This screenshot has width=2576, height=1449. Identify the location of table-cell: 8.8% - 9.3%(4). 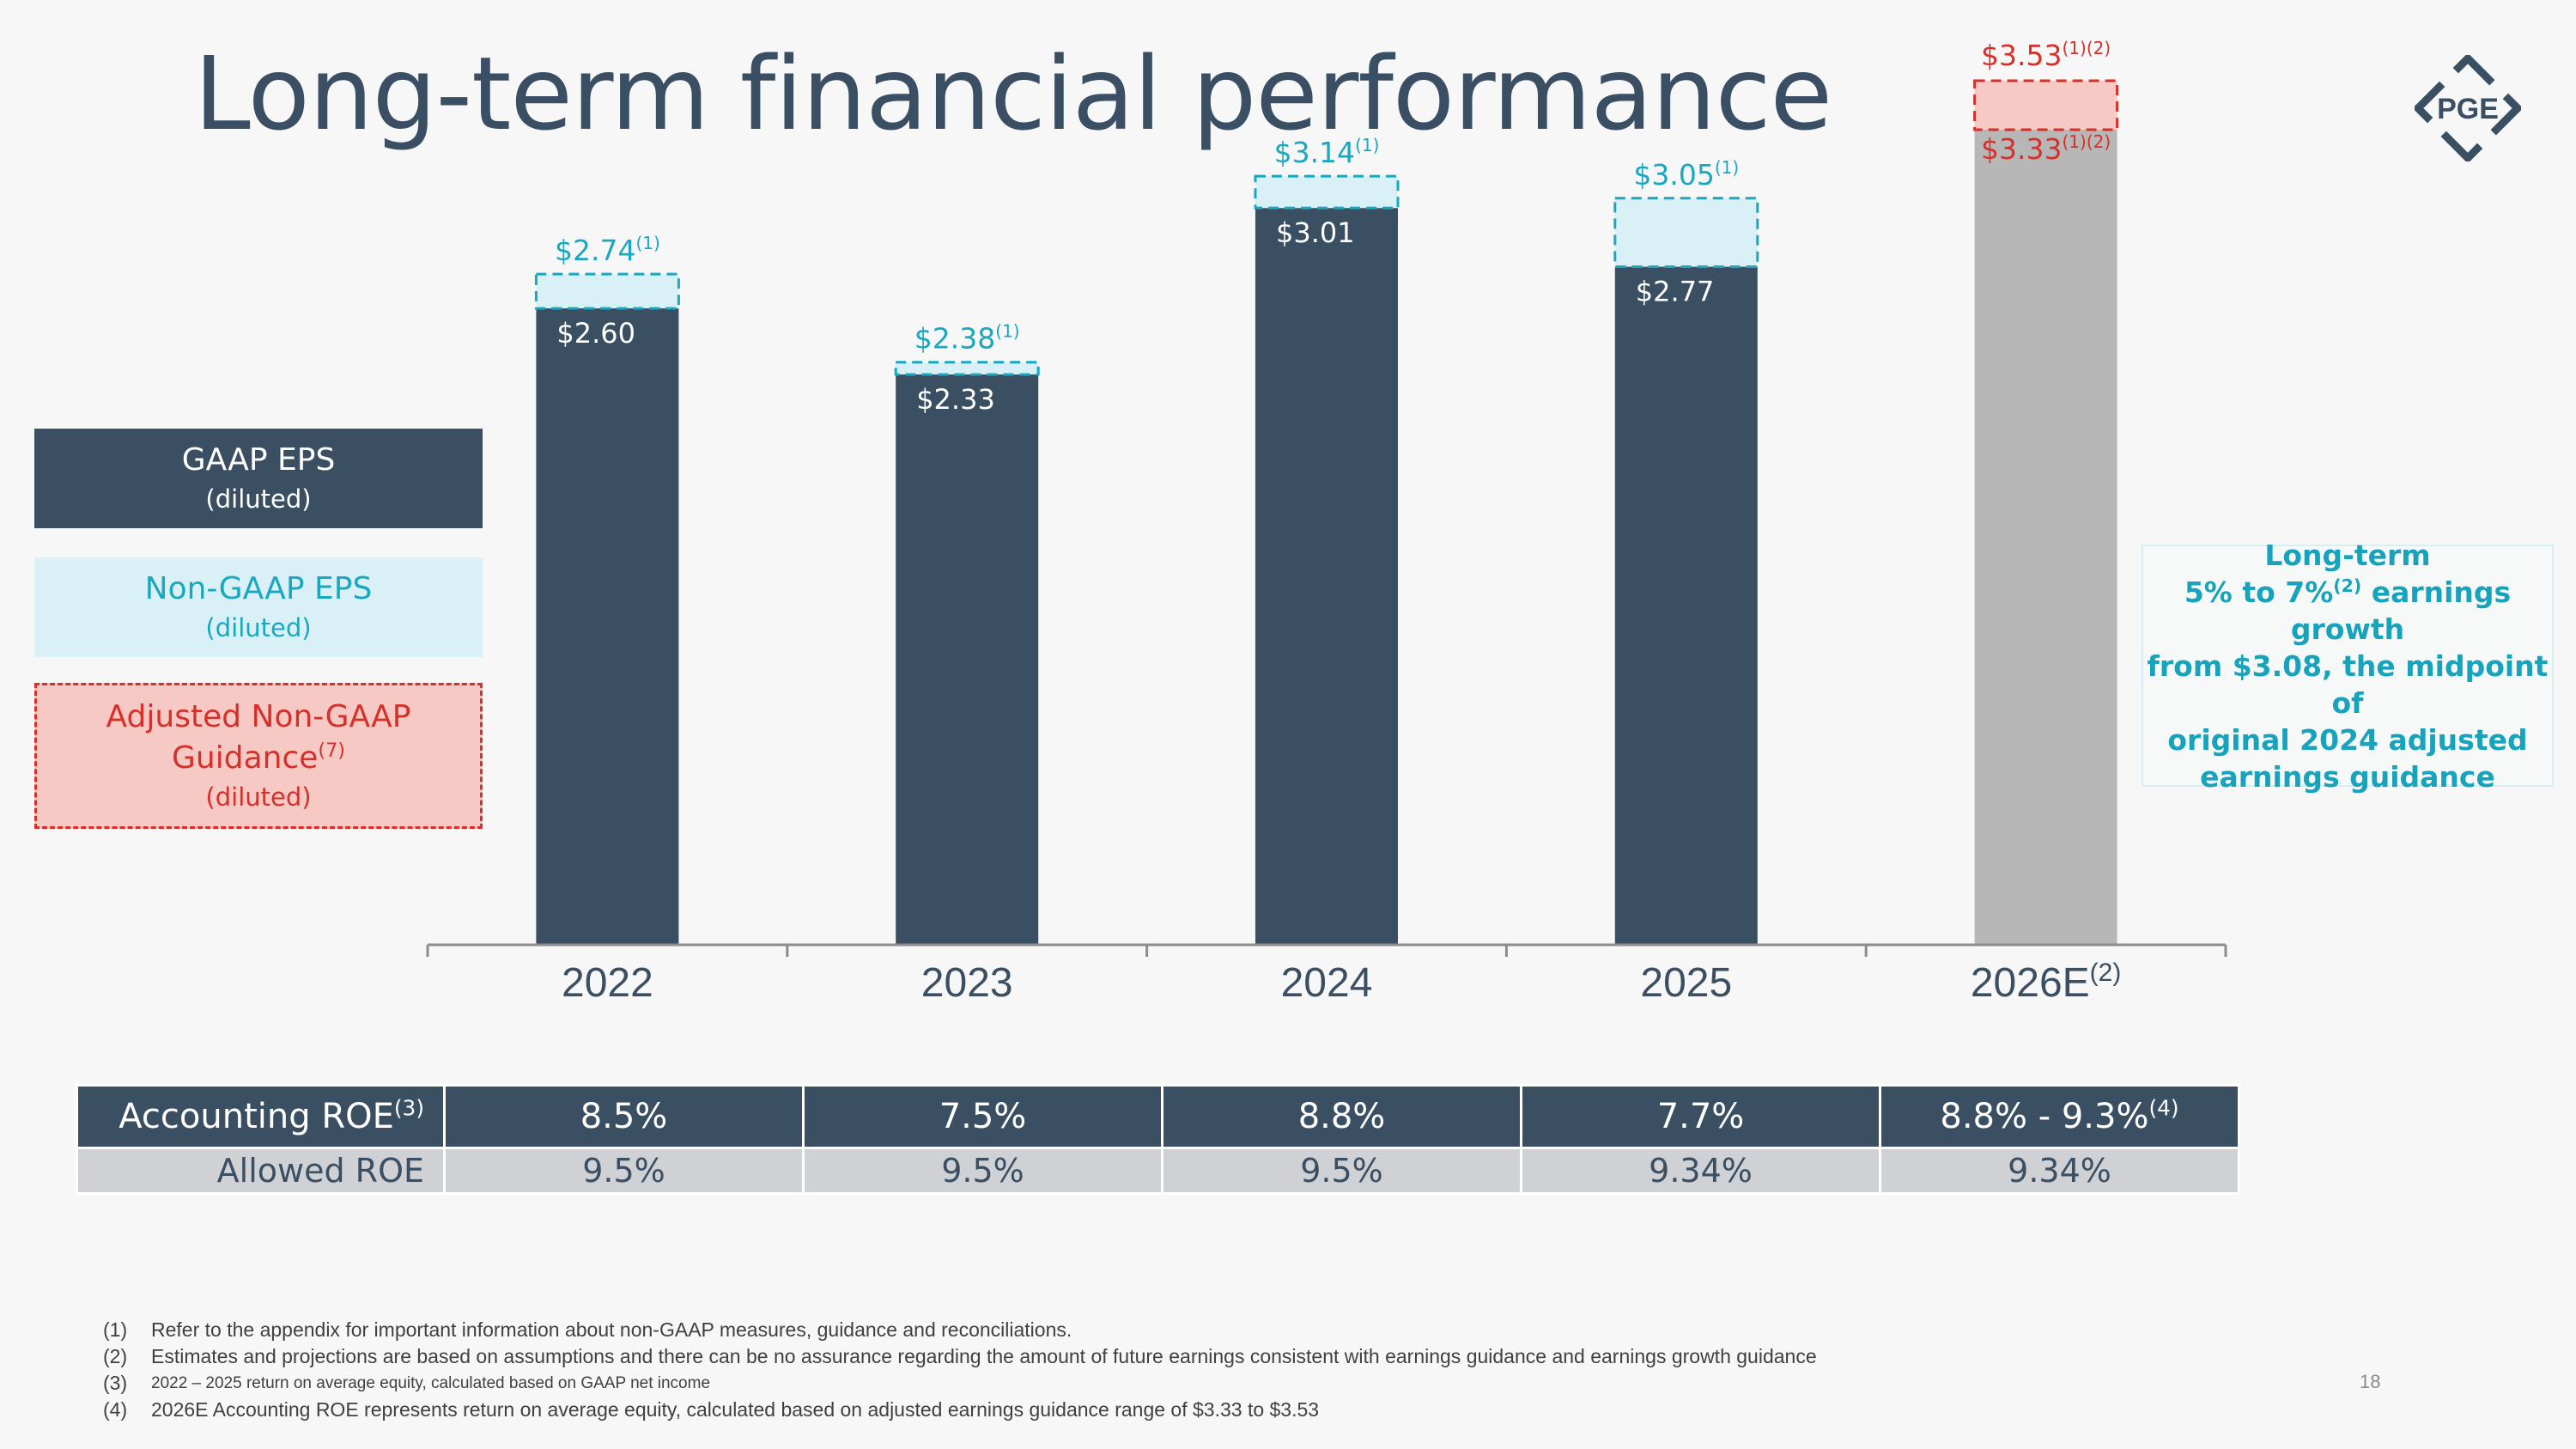
(2060, 1116).